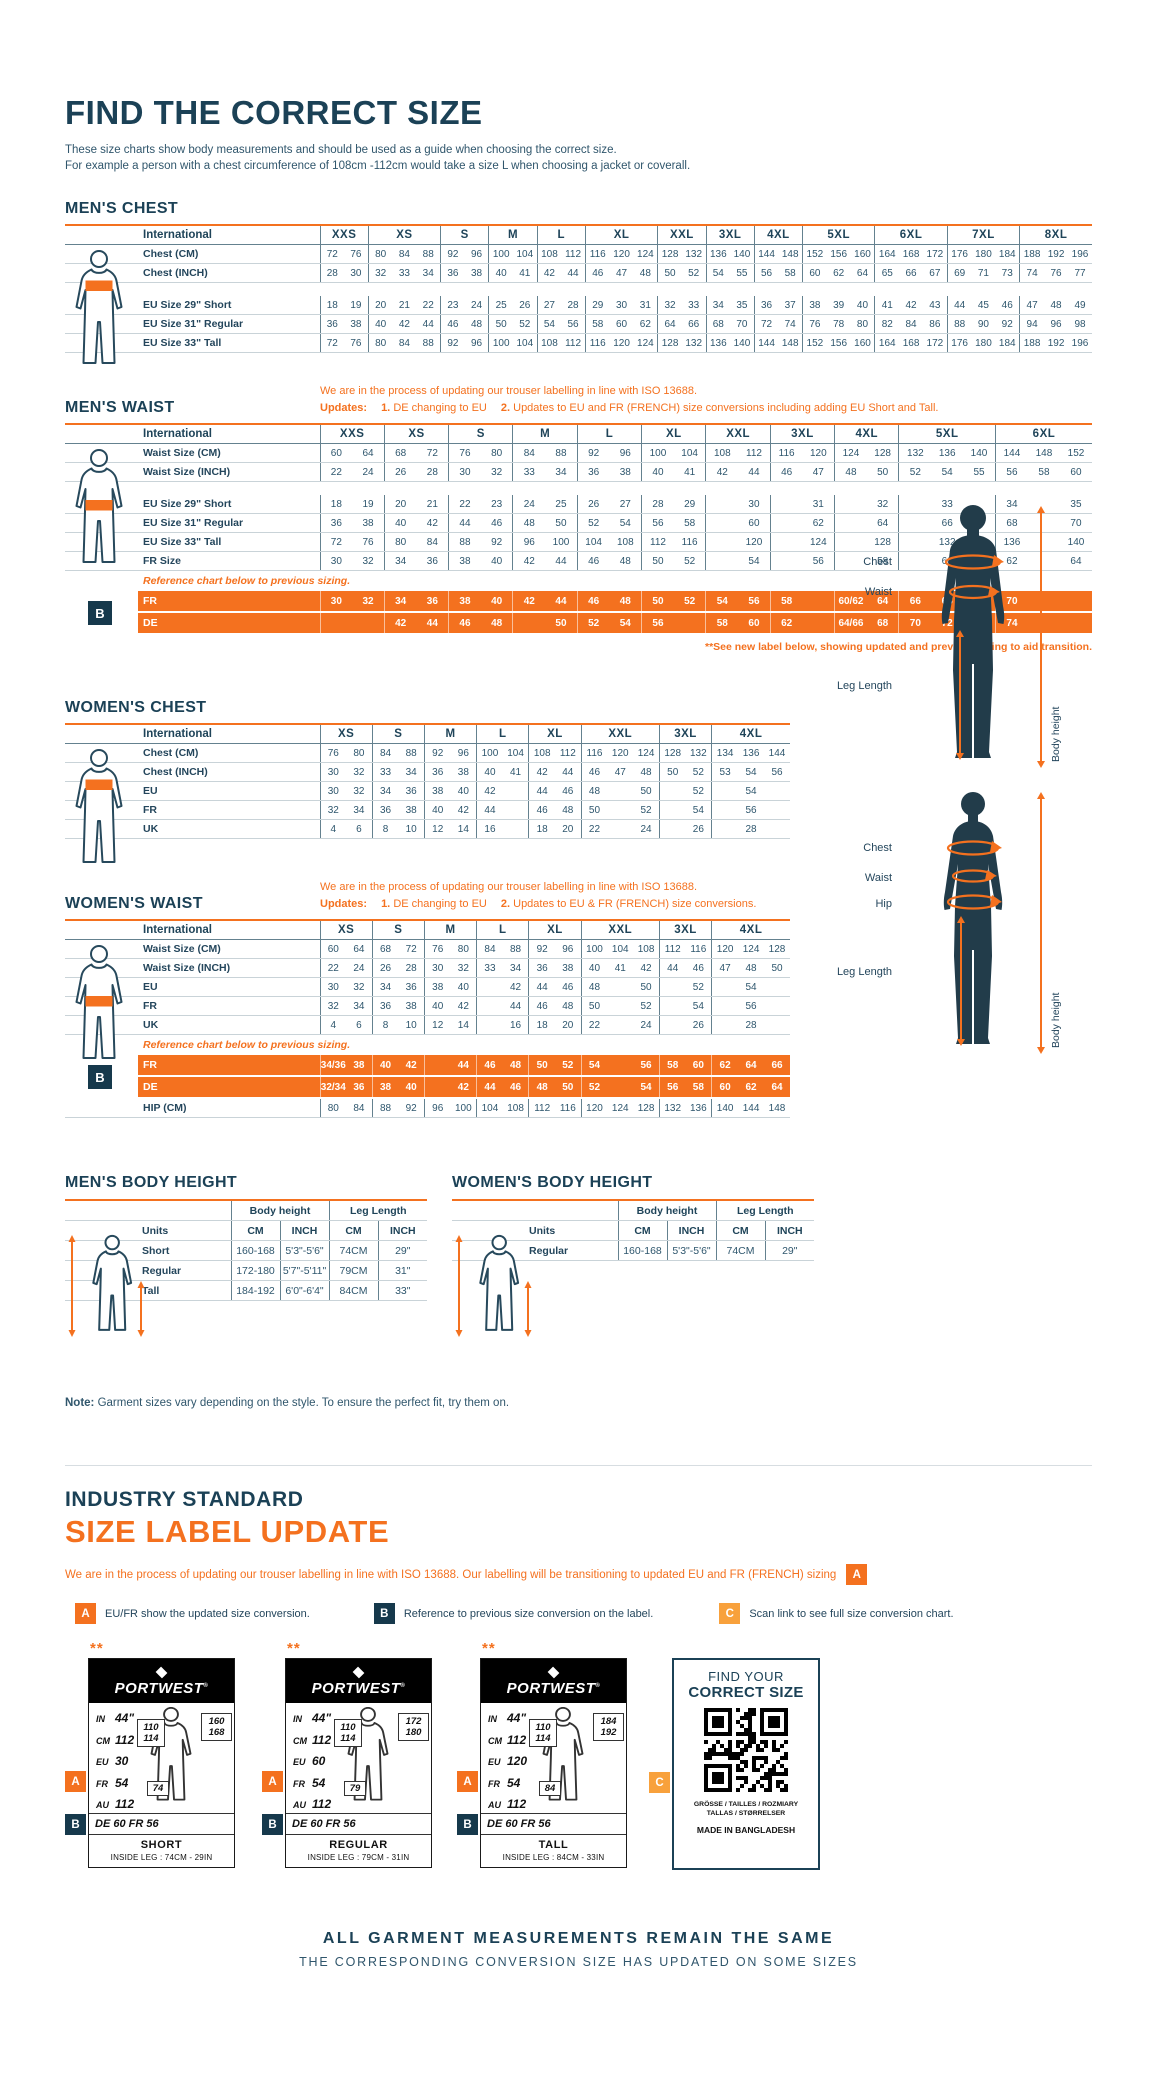 Image resolution: width=1157 pixels, height=2076 pixels. What do you see at coordinates (561, 235) in the screenshot?
I see `size-column-header: L` at bounding box center [561, 235].